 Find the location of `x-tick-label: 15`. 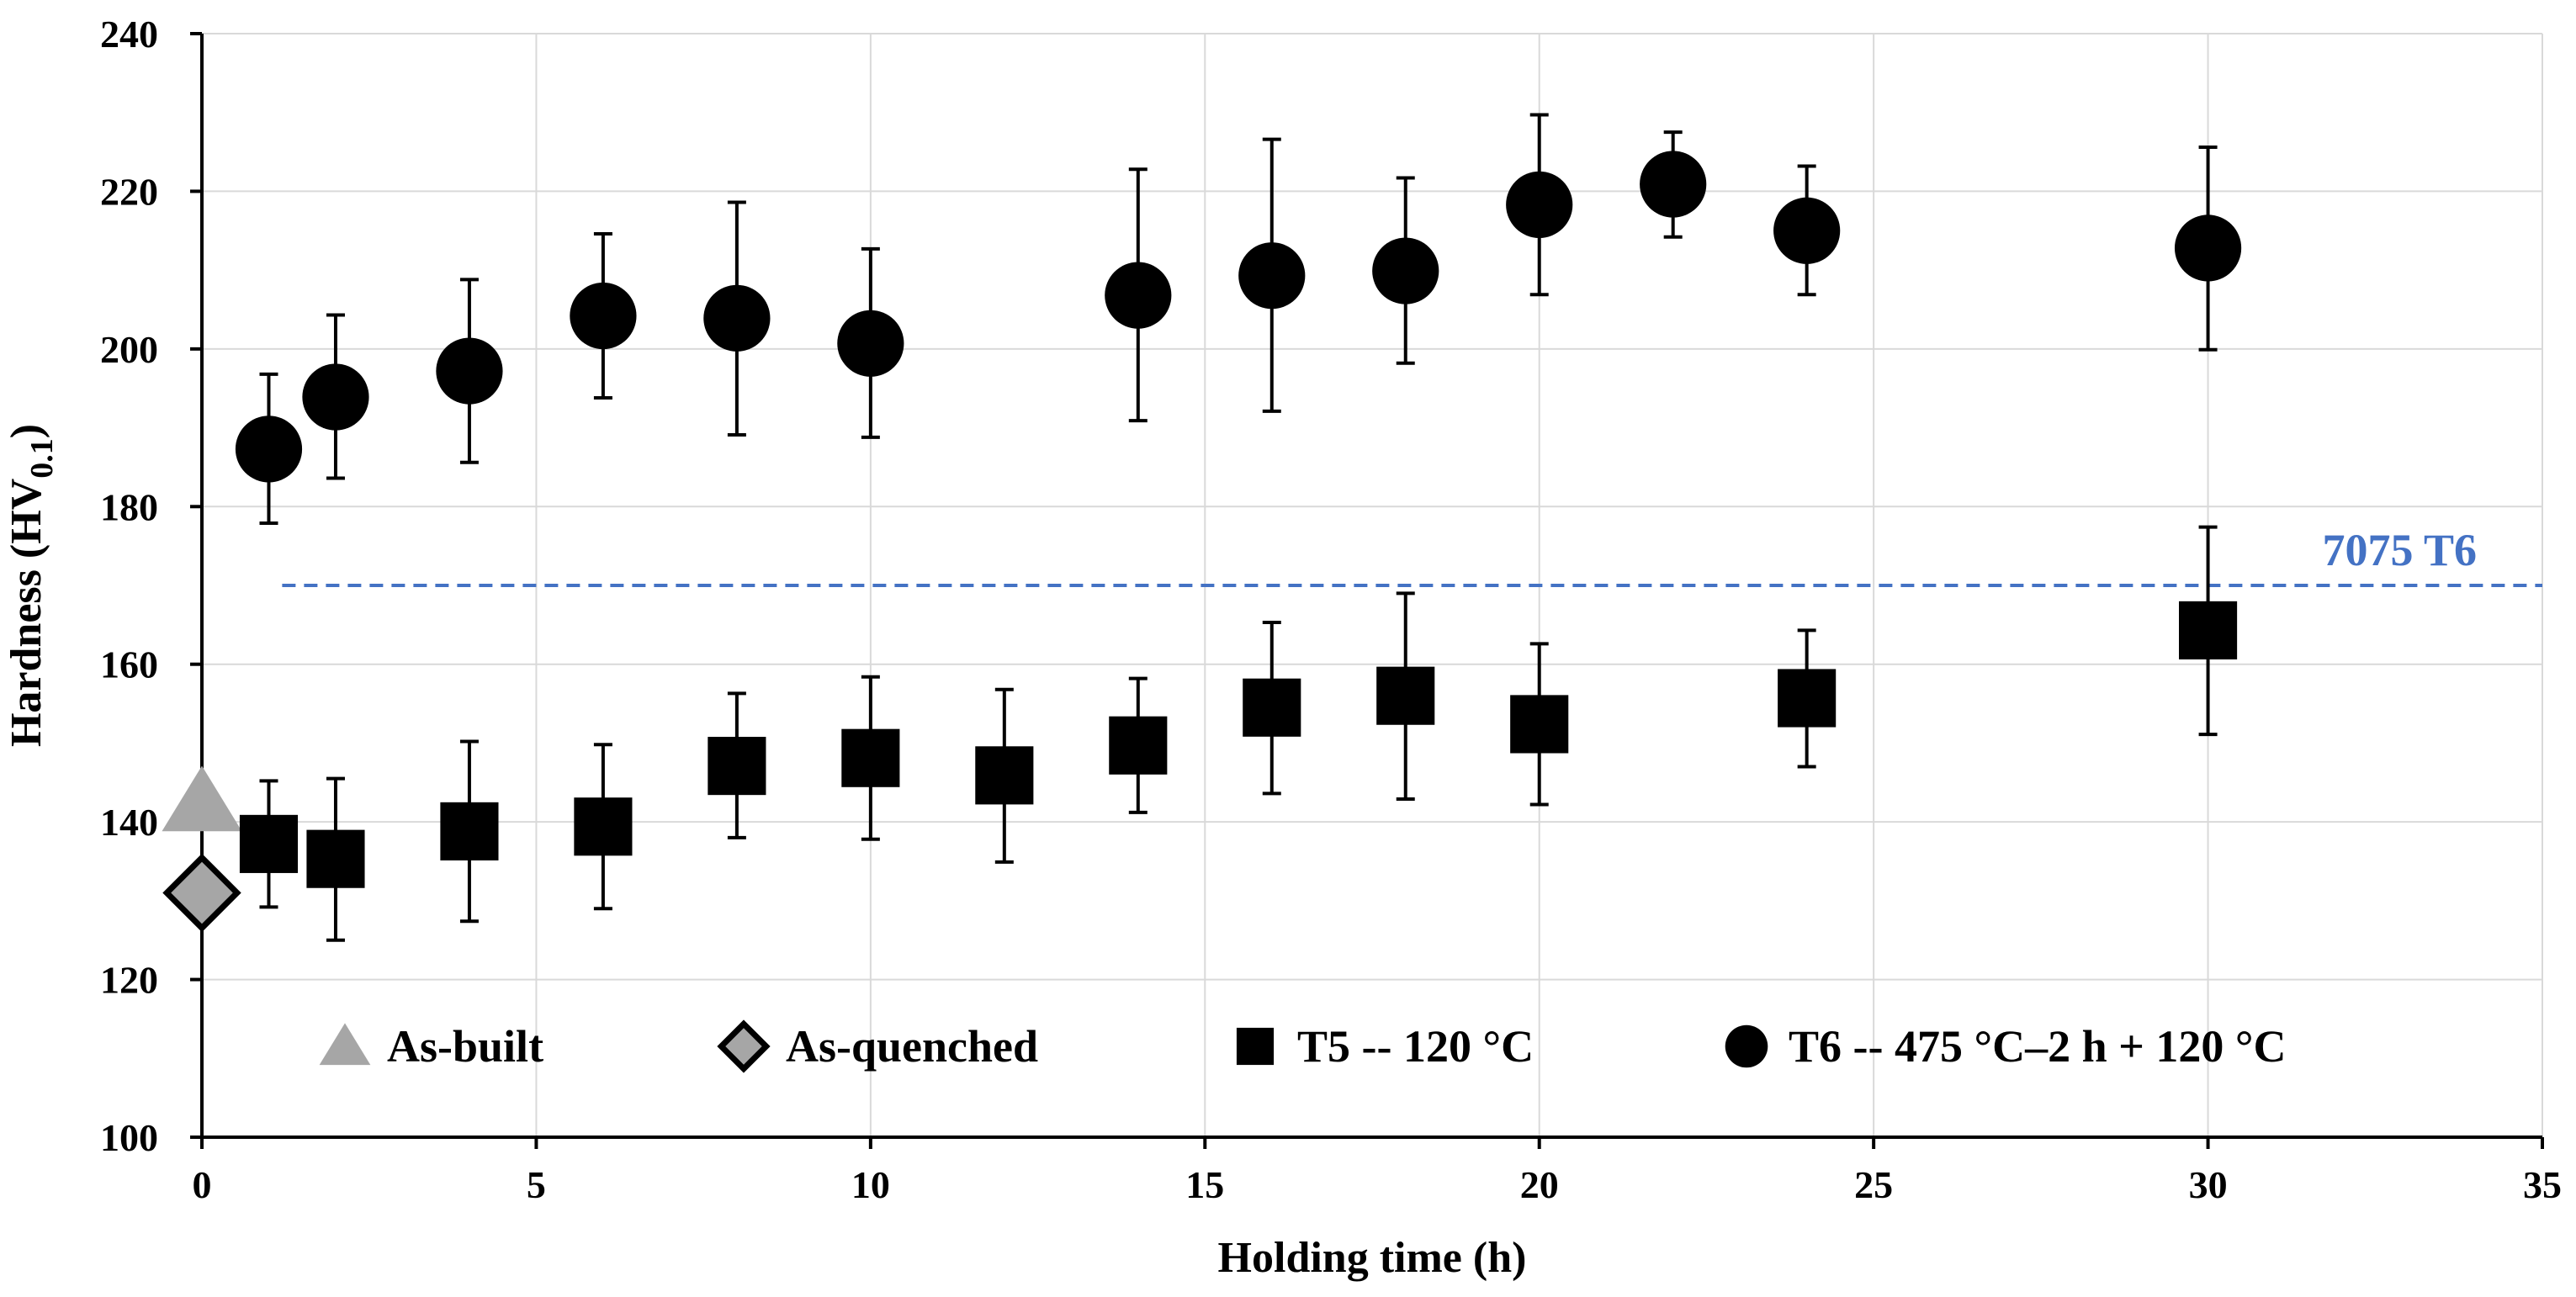

x-tick-label: 15 is located at coordinates (1204, 1184).